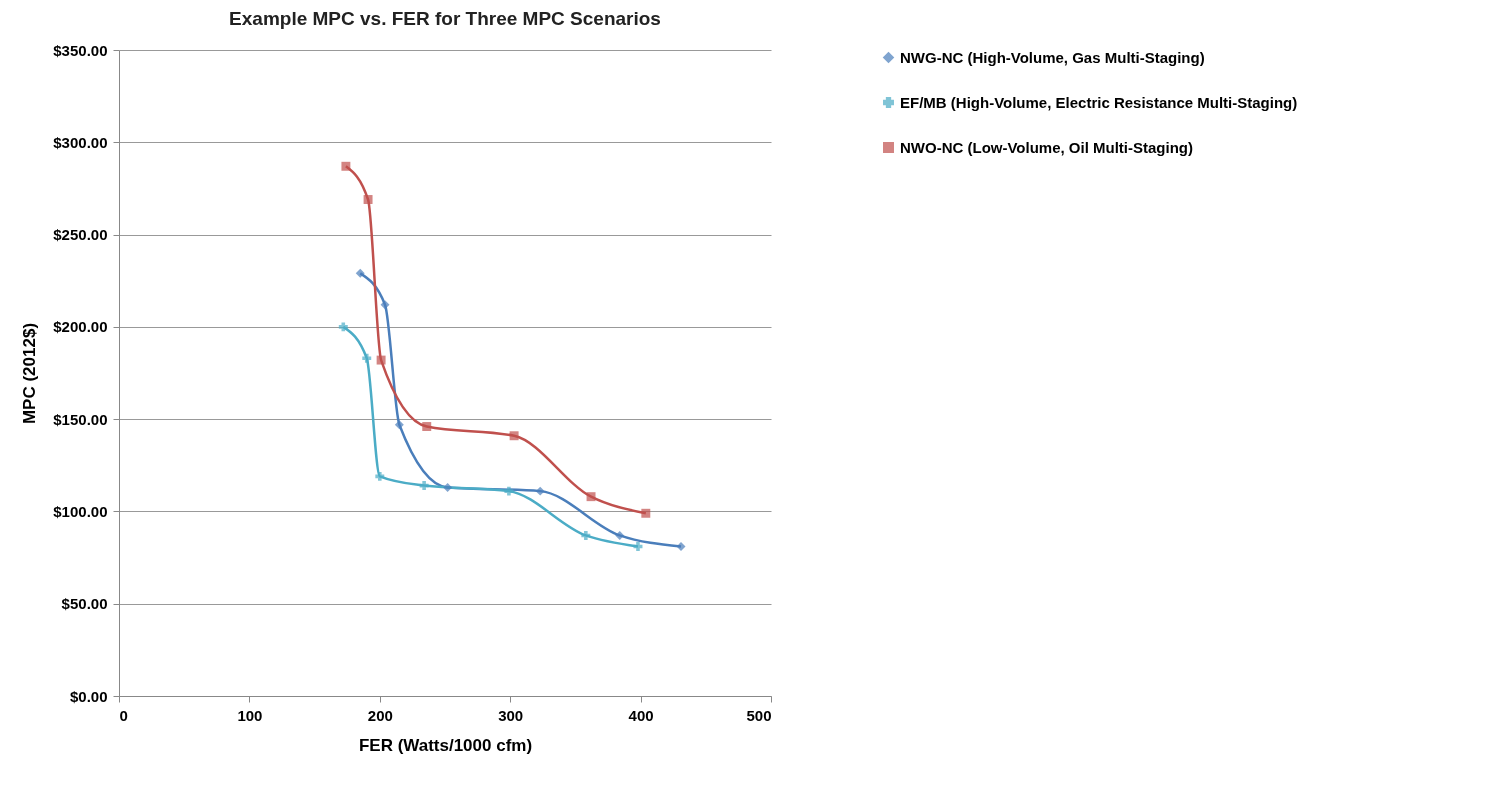  Describe the element at coordinates (30, 373) in the screenshot. I see `y-axis-title: MPC (2012$)` at that location.